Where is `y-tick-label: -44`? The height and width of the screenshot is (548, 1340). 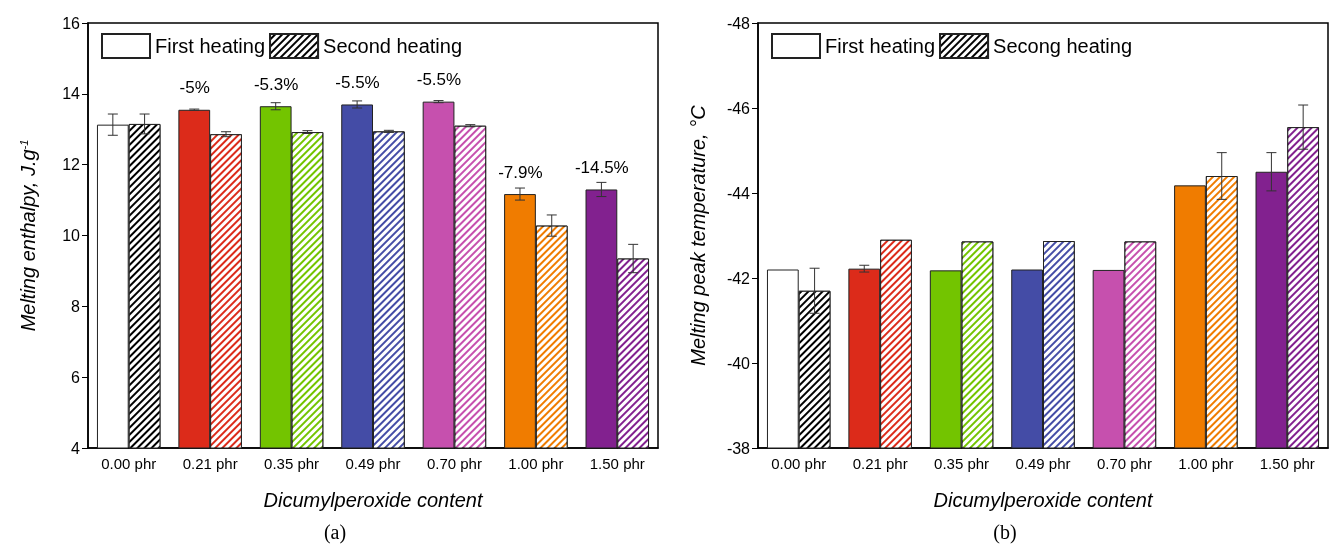 y-tick-label: -44 is located at coordinates (738, 193).